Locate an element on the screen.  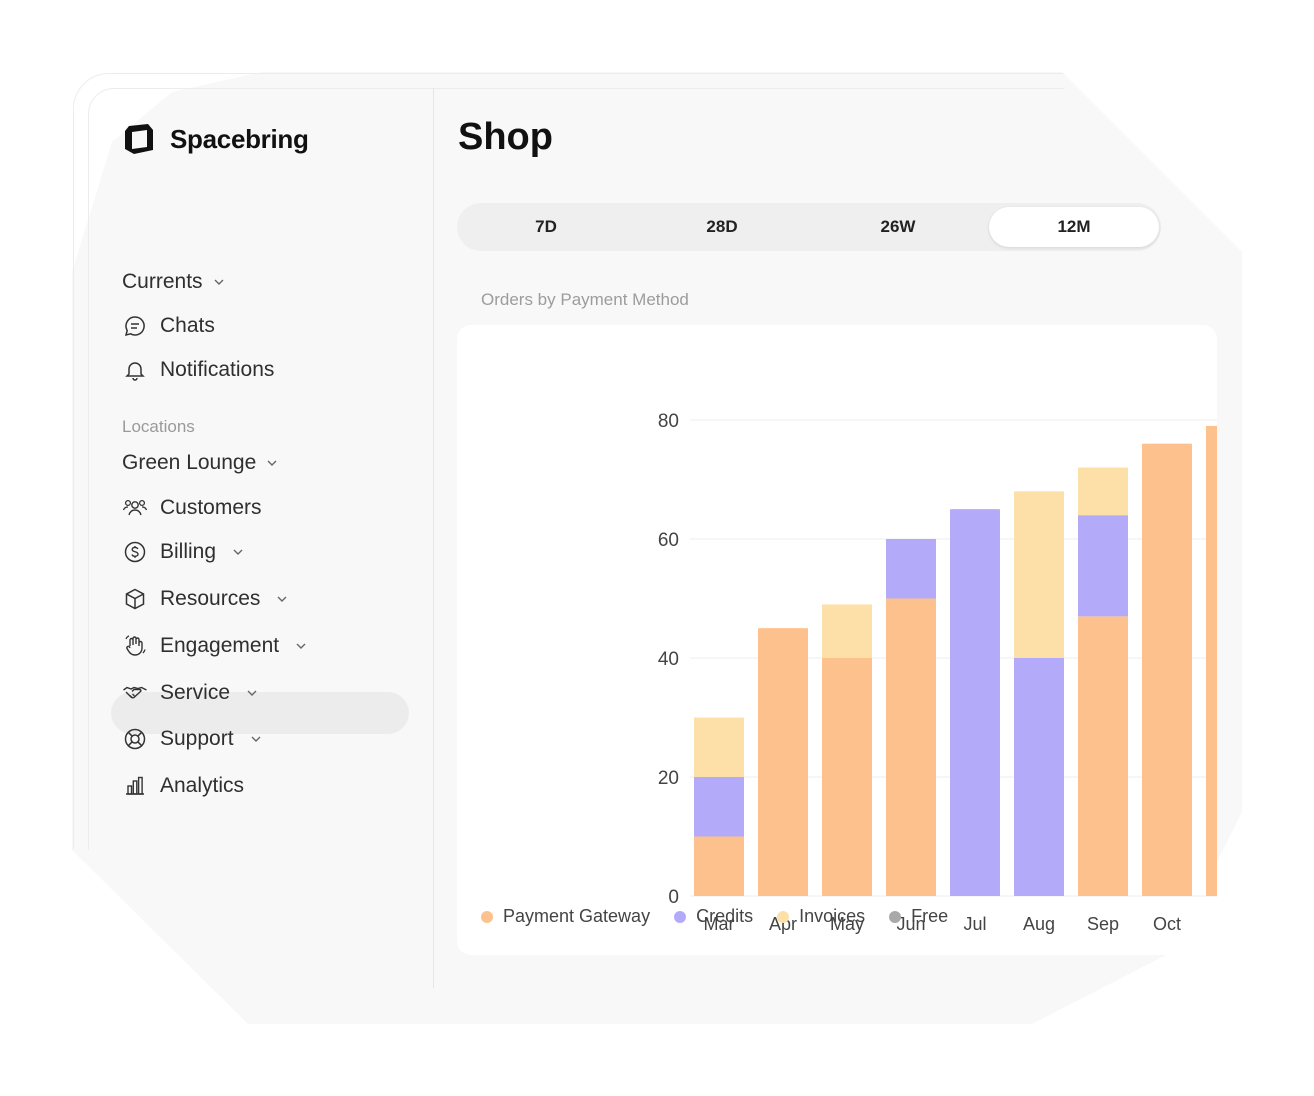
bar-segment-sep-payment-gateway is located at coordinates (1103, 756).